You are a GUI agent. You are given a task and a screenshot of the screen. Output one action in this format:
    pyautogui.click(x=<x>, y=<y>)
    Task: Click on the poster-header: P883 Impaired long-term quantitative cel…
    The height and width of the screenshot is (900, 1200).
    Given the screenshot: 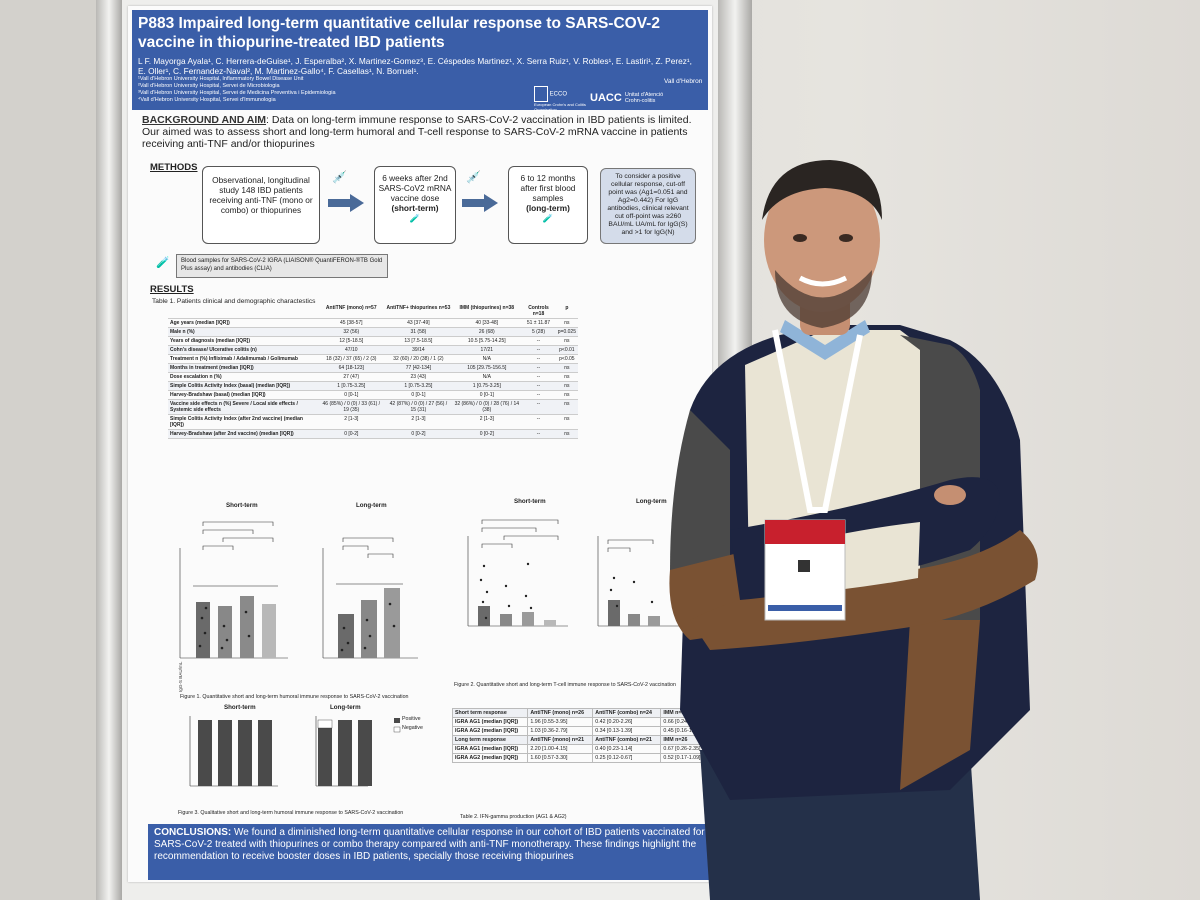 What is the action you would take?
    pyautogui.click(x=420, y=61)
    